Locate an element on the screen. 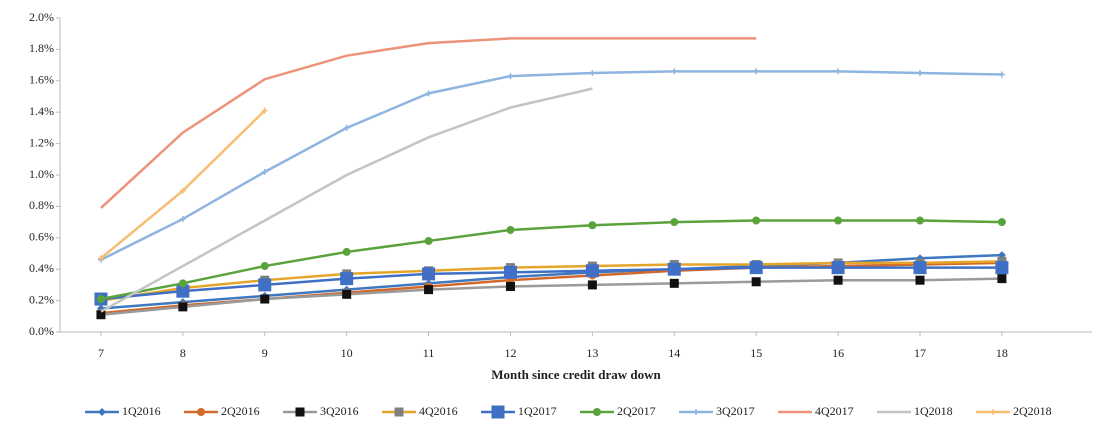 The image size is (1109, 428). x-tick-label: 12 is located at coordinates (510, 353).